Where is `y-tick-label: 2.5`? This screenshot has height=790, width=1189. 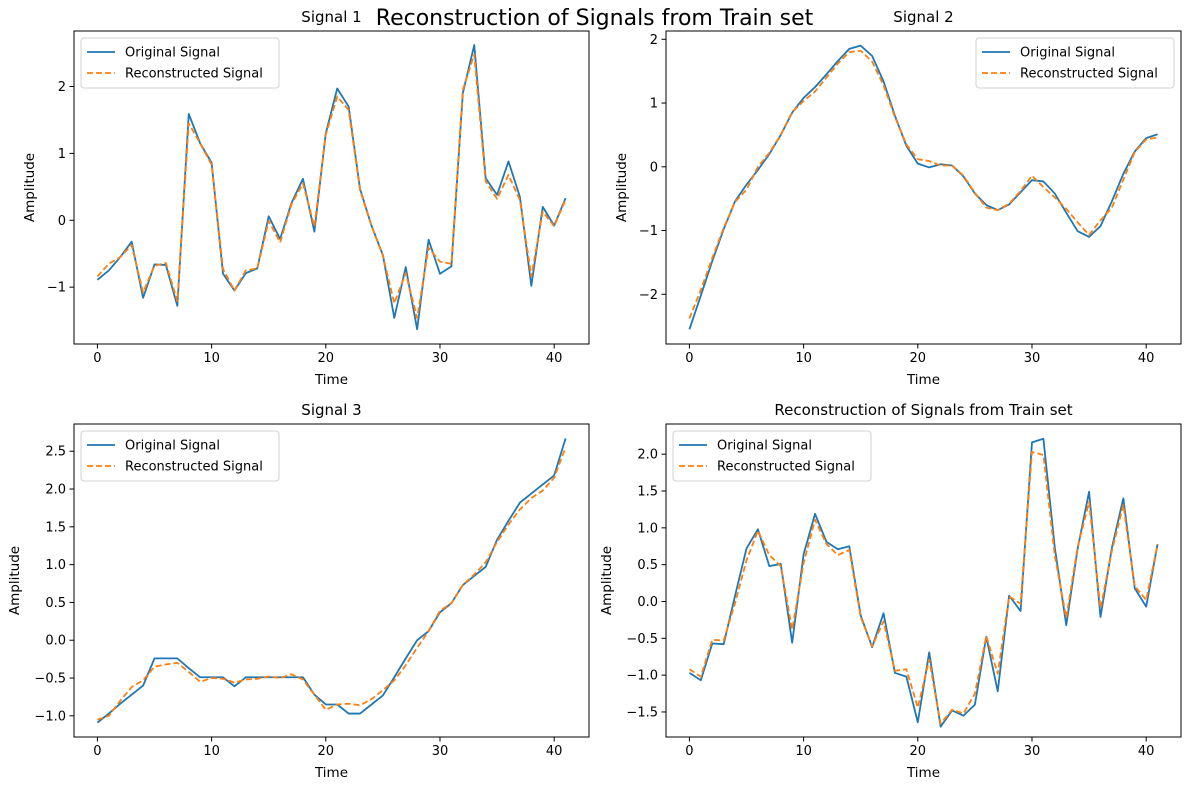
y-tick-label: 2.5 is located at coordinates (55, 452).